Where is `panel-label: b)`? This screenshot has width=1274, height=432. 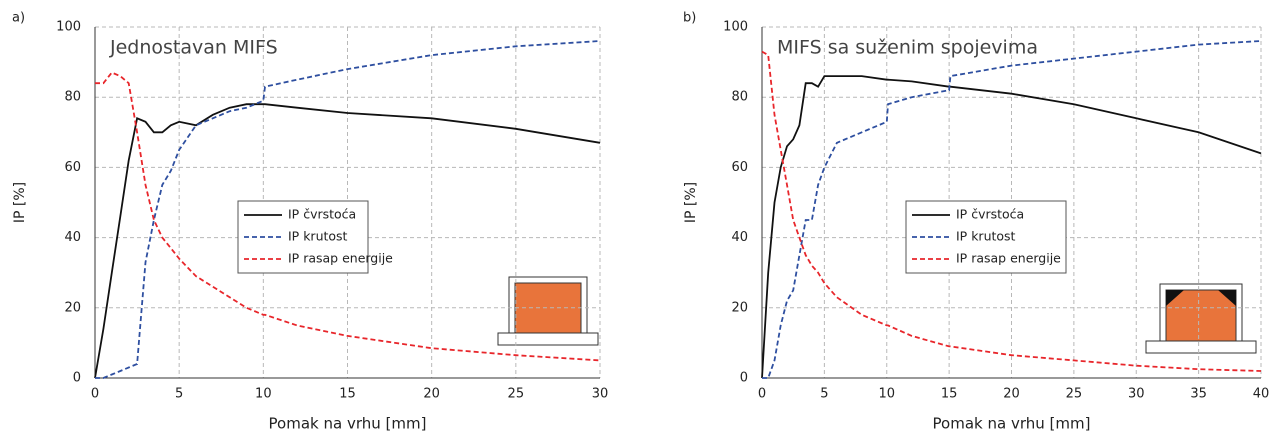 panel-label: b) is located at coordinates (689, 18).